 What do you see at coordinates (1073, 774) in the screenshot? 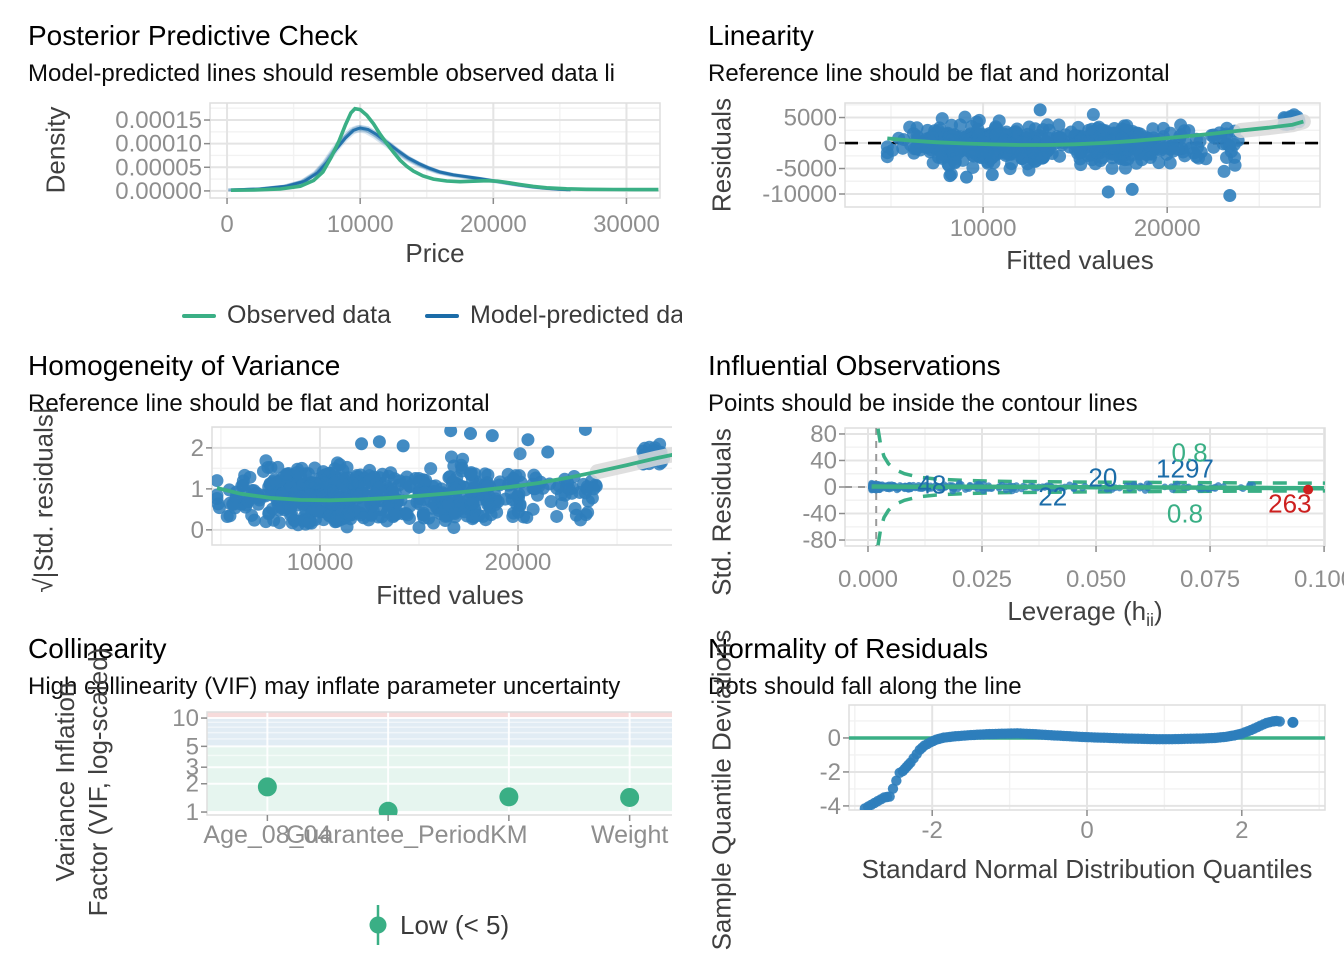
I see `normality-qq-chart: 0 -2 -4 -2 0 2` at bounding box center [1073, 774].